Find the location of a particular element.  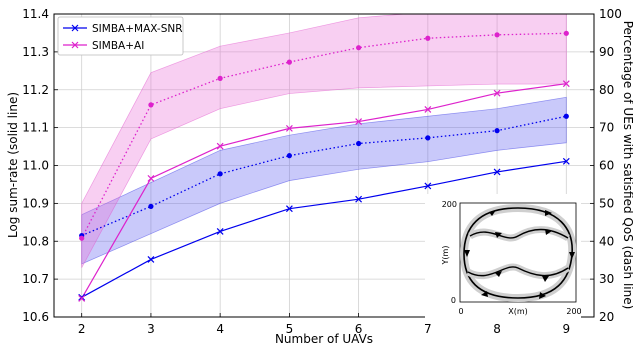

y2-tick-label: 90 is located at coordinates (606, 52).